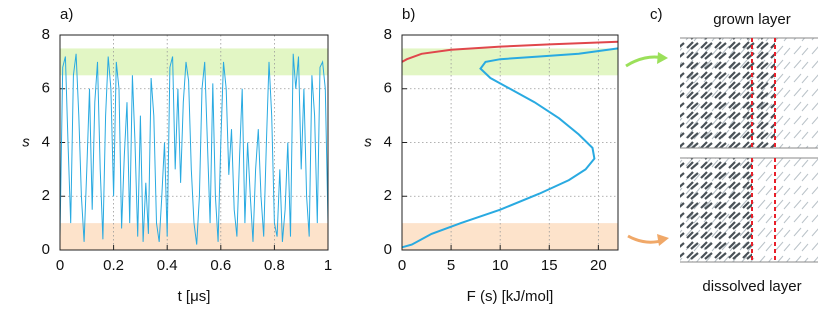 Image resolution: width=830 pixels, height=324 pixels. What do you see at coordinates (752, 19) in the screenshot?
I see `caption: grown layer` at bounding box center [752, 19].